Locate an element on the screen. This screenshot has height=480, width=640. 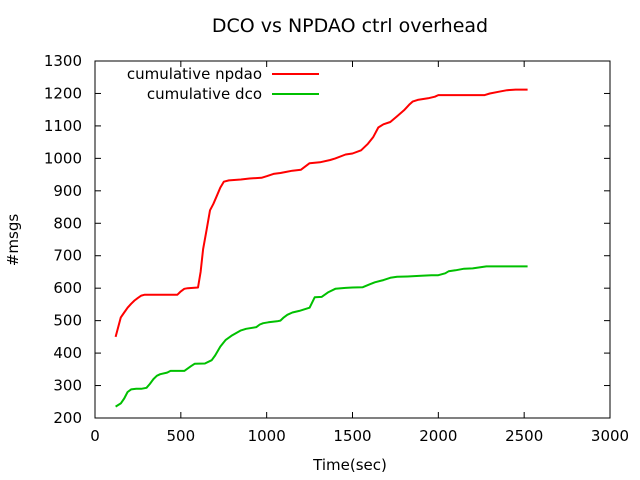
y-tick-label: 1300 is located at coordinates (63, 61).